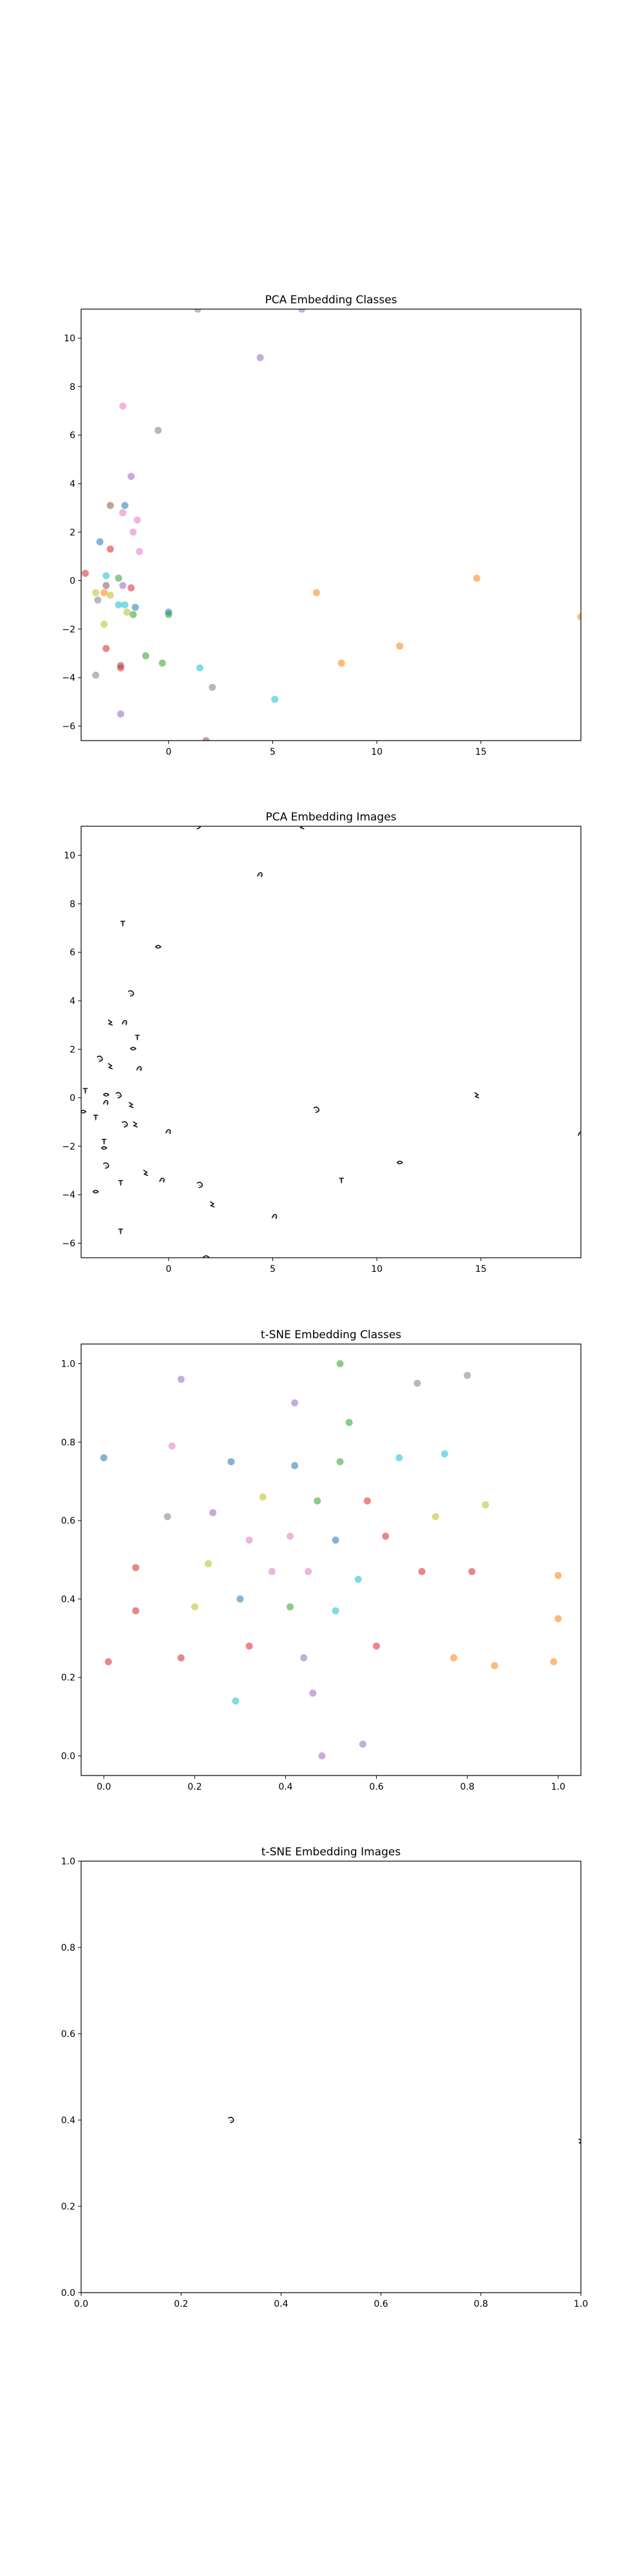 The width and height of the screenshot is (644, 2576). What do you see at coordinates (481, 2304) in the screenshot?
I see `x-tick-label: 0.8` at bounding box center [481, 2304].